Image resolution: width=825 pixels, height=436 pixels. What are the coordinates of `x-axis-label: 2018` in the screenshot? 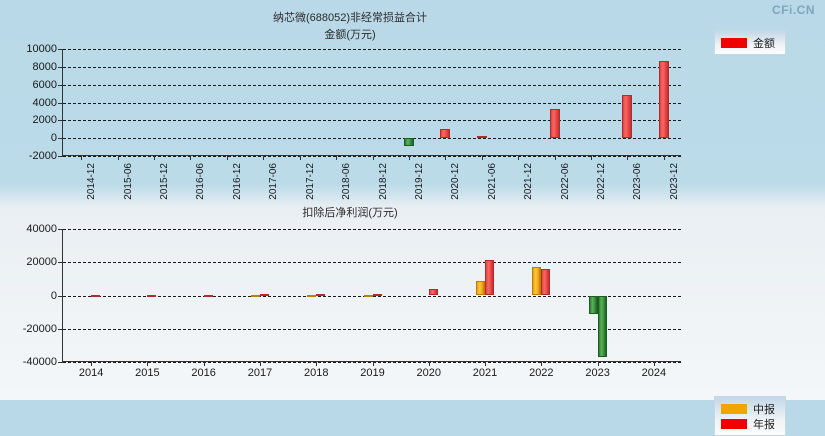 It's located at (316, 373).